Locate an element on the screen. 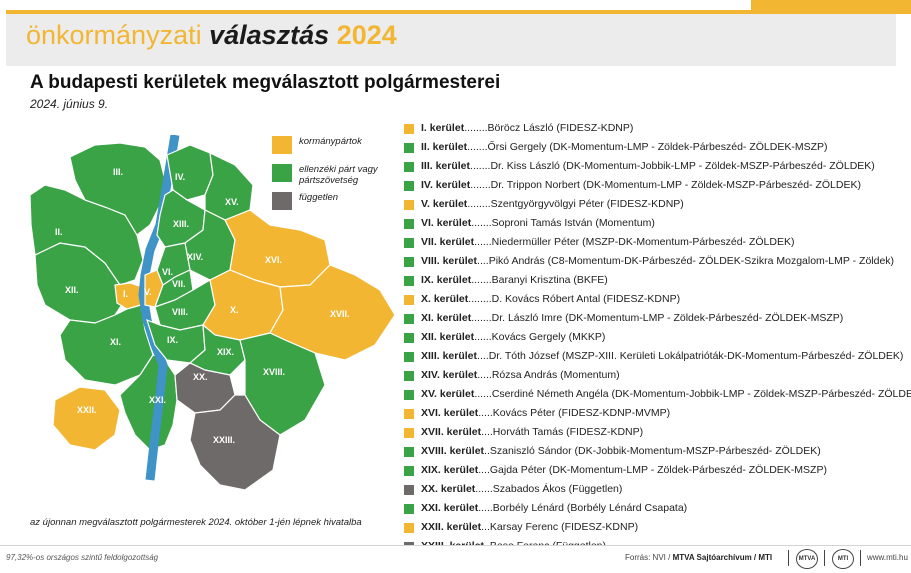  map-district-label: XVIII. is located at coordinates (274, 372).